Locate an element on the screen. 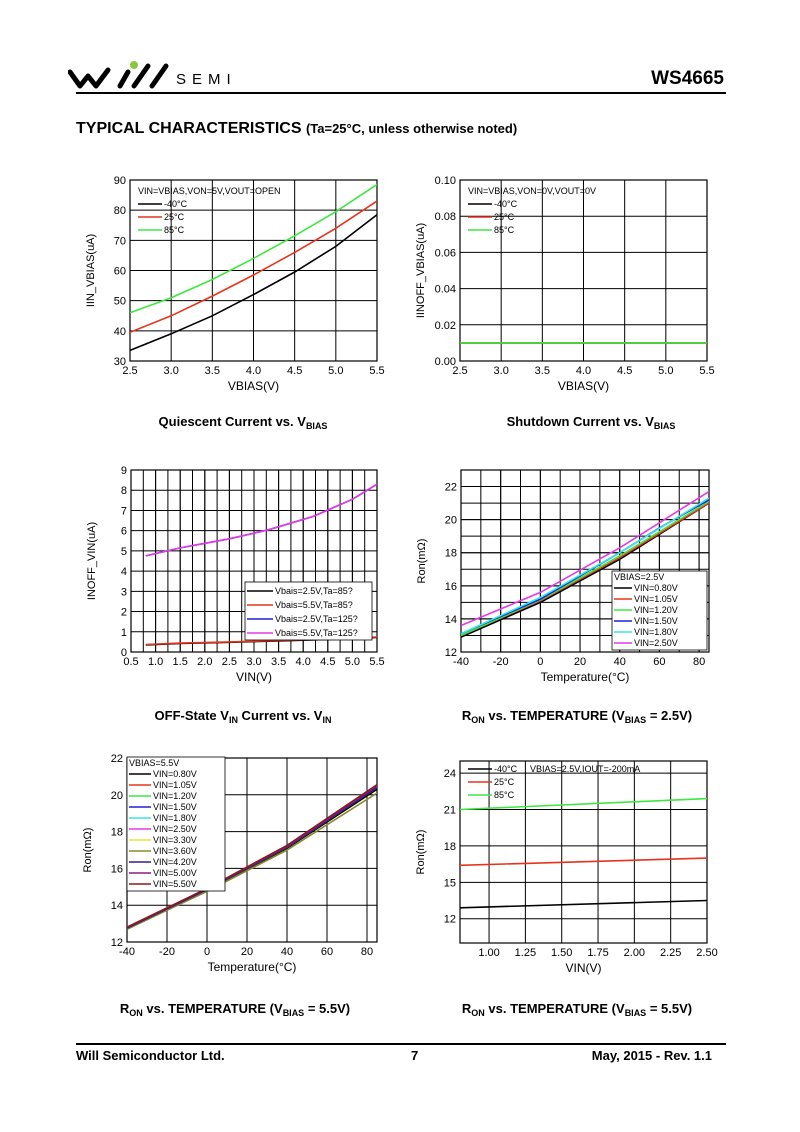 This screenshot has height=1132, width=800. y-tick-label: 0.10 is located at coordinates (445, 181).